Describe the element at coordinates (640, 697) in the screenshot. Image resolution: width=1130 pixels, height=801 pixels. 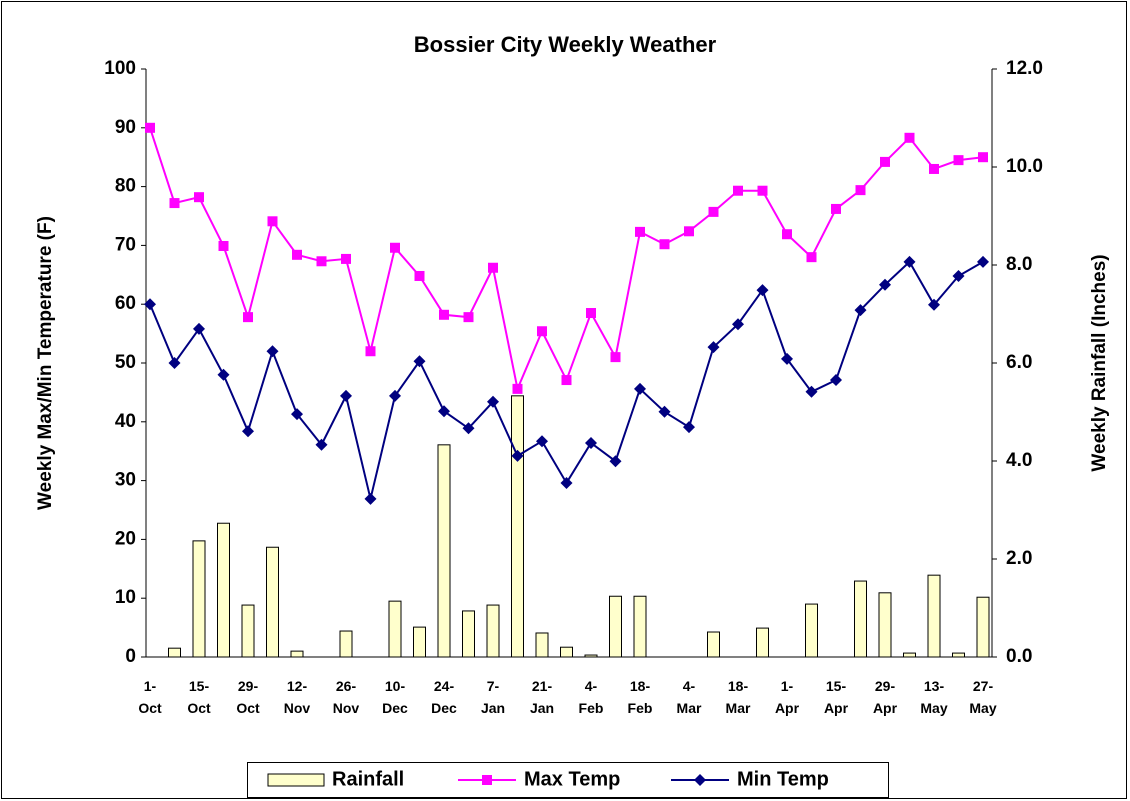
I see `x-tick-label: 18- Feb` at that location.